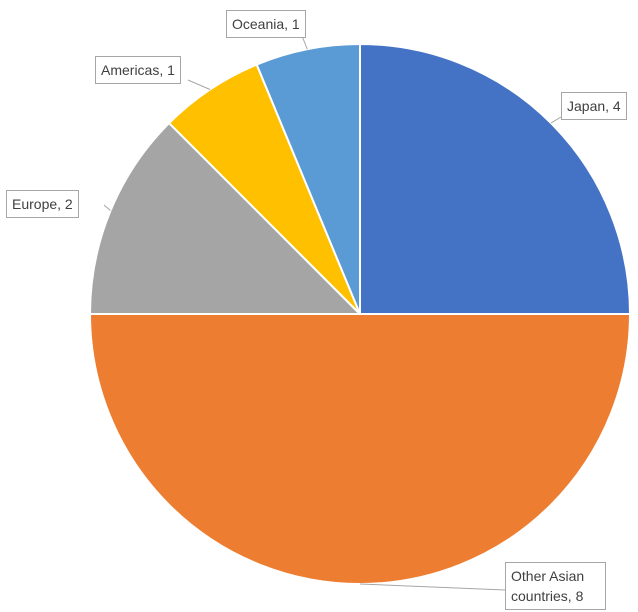  I want to click on slice-label-japan: Japan, 4, so click(594, 106).